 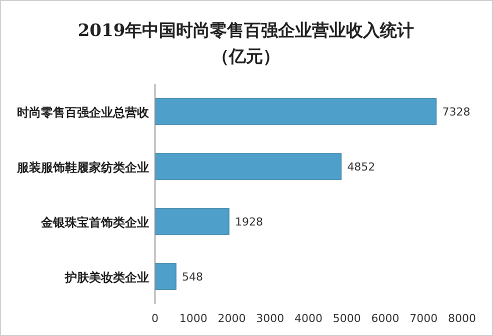 What do you see at coordinates (270, 318) in the screenshot?
I see `x-tick-label: 3000` at bounding box center [270, 318].